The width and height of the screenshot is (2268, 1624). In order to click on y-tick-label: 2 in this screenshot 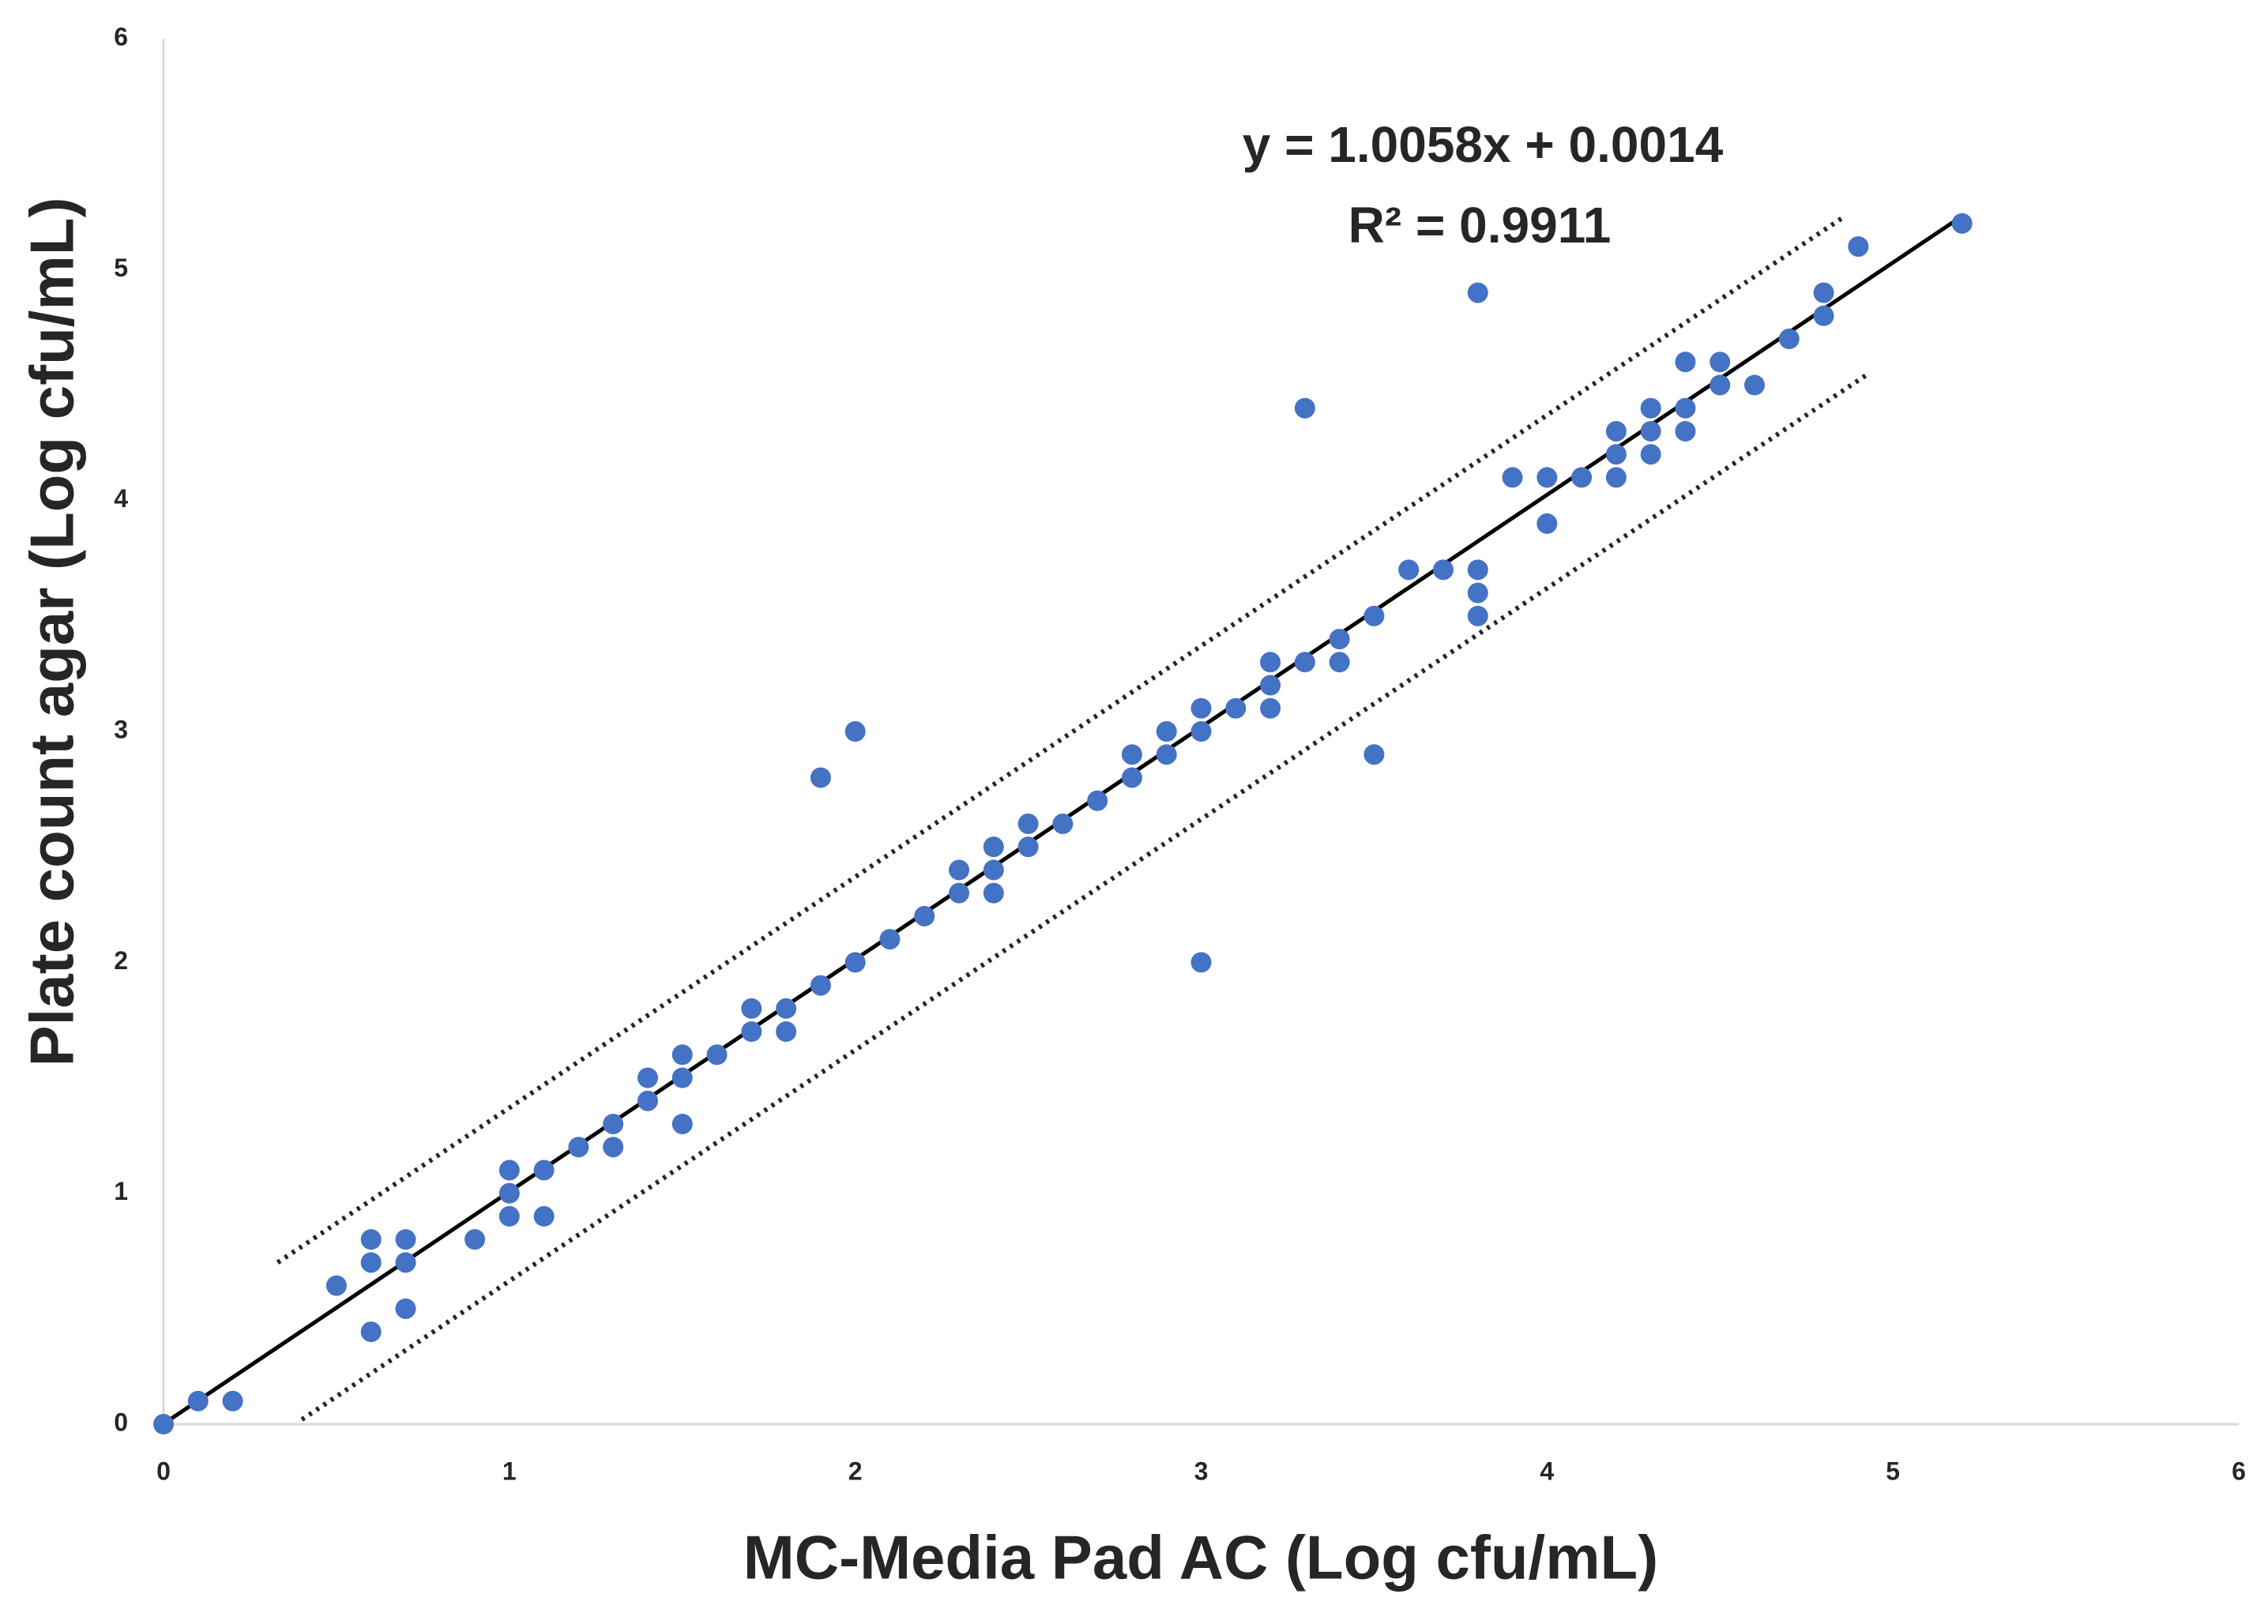, I will do `click(121, 960)`.